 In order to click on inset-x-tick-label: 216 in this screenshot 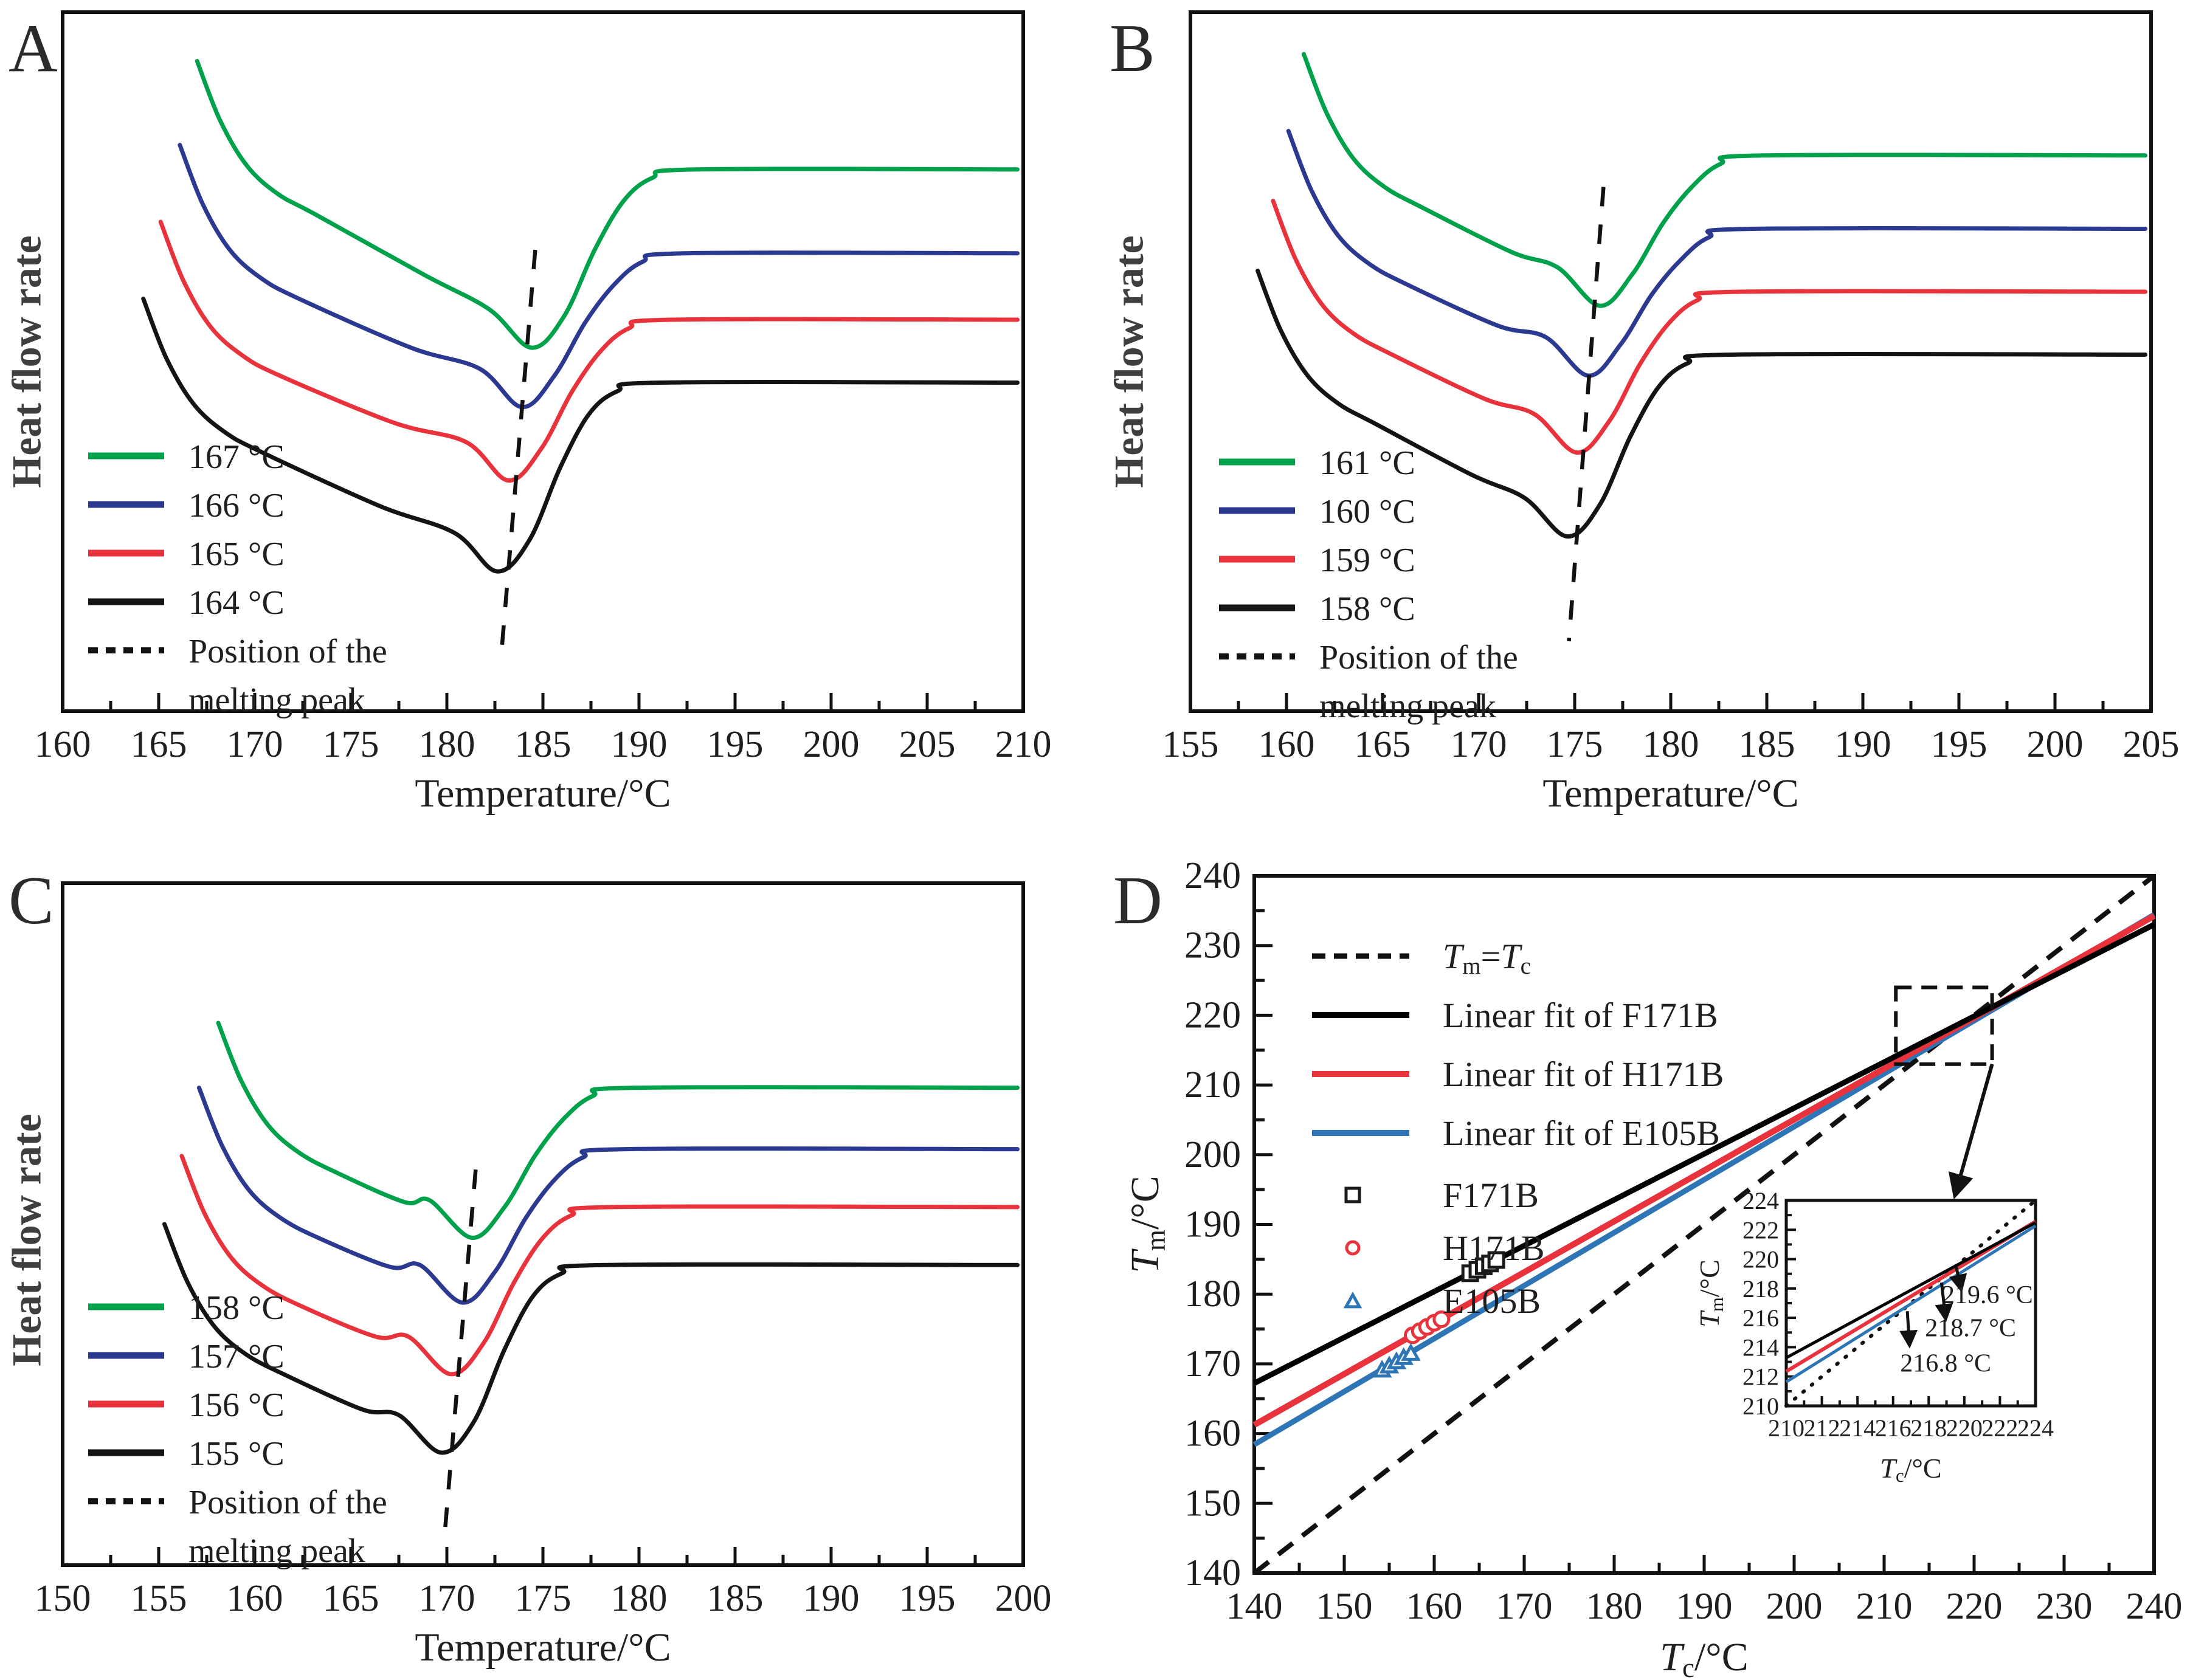, I will do `click(1893, 1428)`.